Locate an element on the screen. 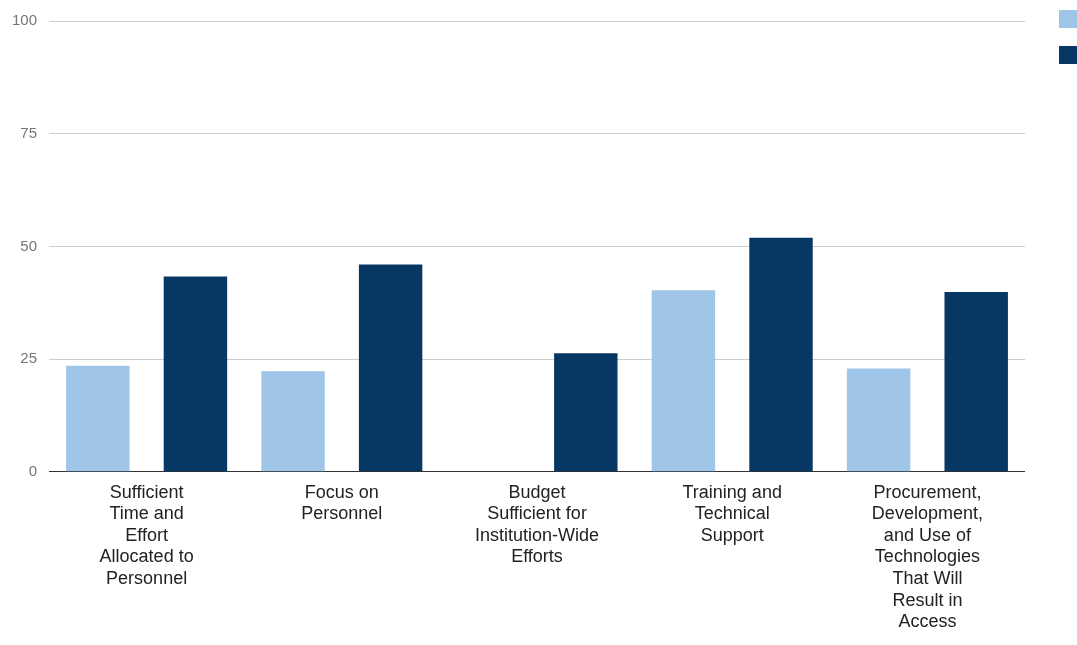 The image size is (1077, 645). y-tick-label: 100 is located at coordinates (25, 20).